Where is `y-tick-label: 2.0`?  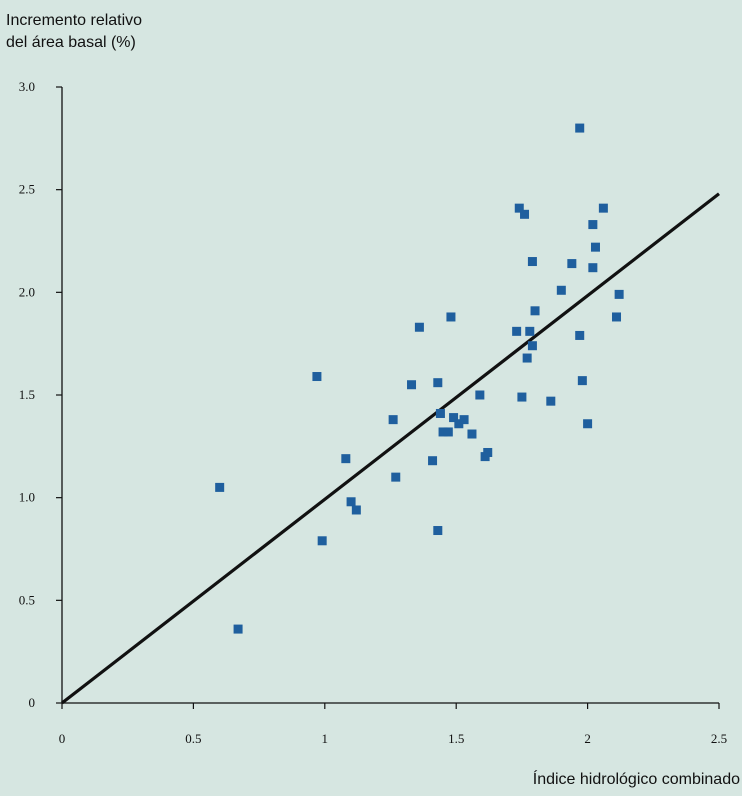 y-tick-label: 2.0 is located at coordinates (27, 291).